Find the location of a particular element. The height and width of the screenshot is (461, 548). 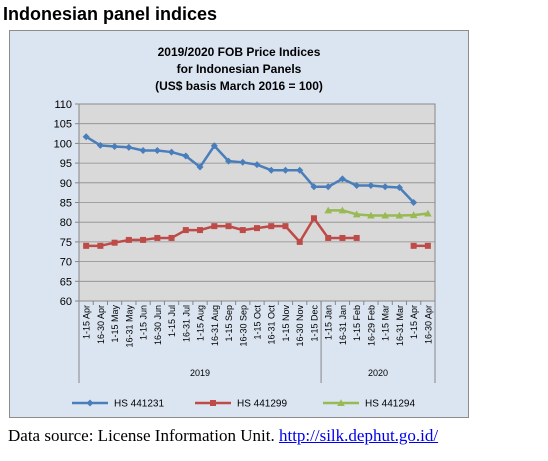

y-tick-label: 95 is located at coordinates (66, 164).